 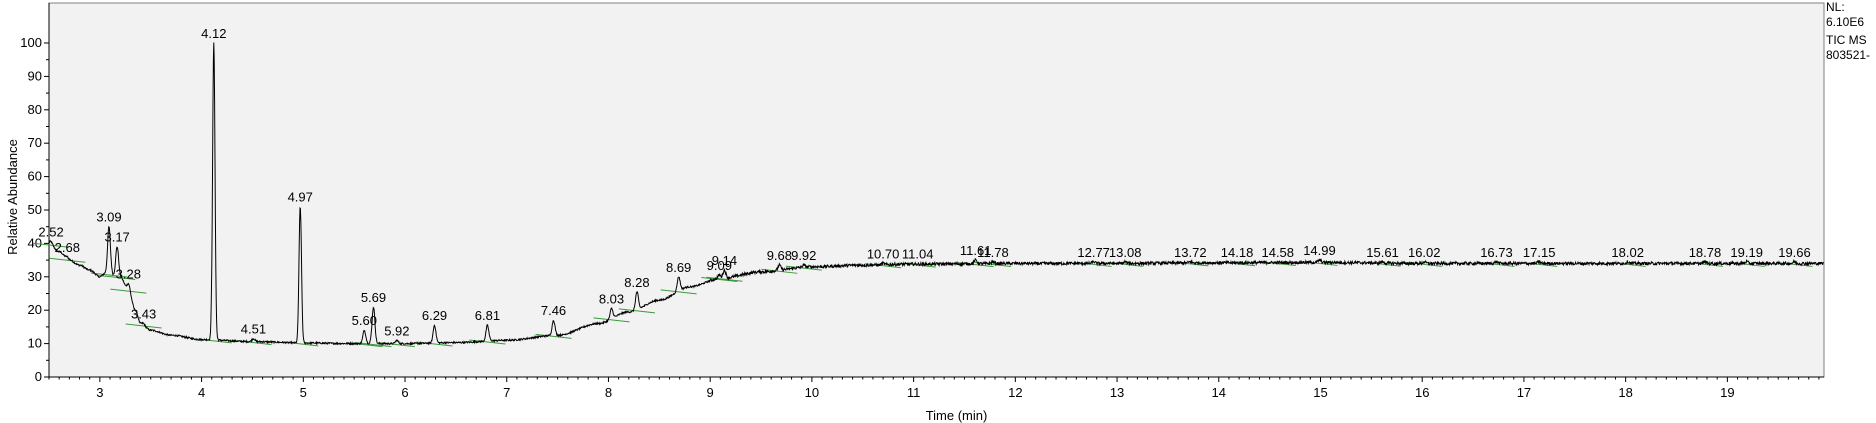 I want to click on peak-label: 14.99, so click(x=1319, y=250).